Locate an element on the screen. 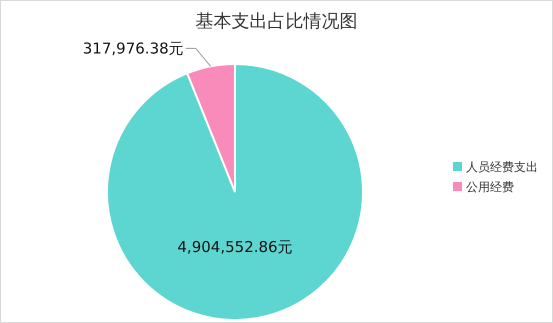 Image resolution: width=553 pixels, height=323 pixels. chart-title: 基本支出占比情况图 is located at coordinates (276, 21).